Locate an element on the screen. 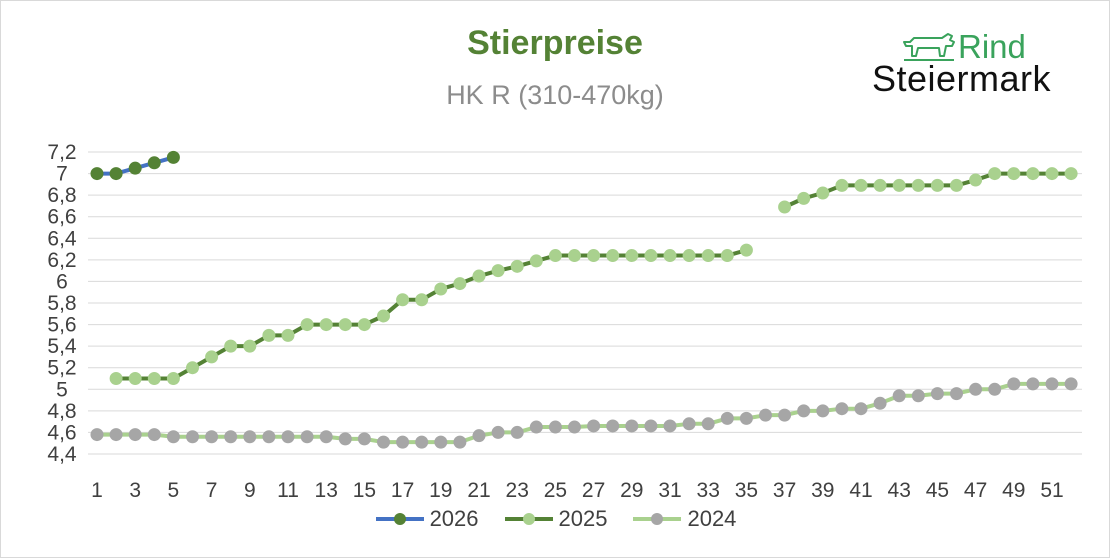  y-tick-label: 5,2 is located at coordinates (61, 368).